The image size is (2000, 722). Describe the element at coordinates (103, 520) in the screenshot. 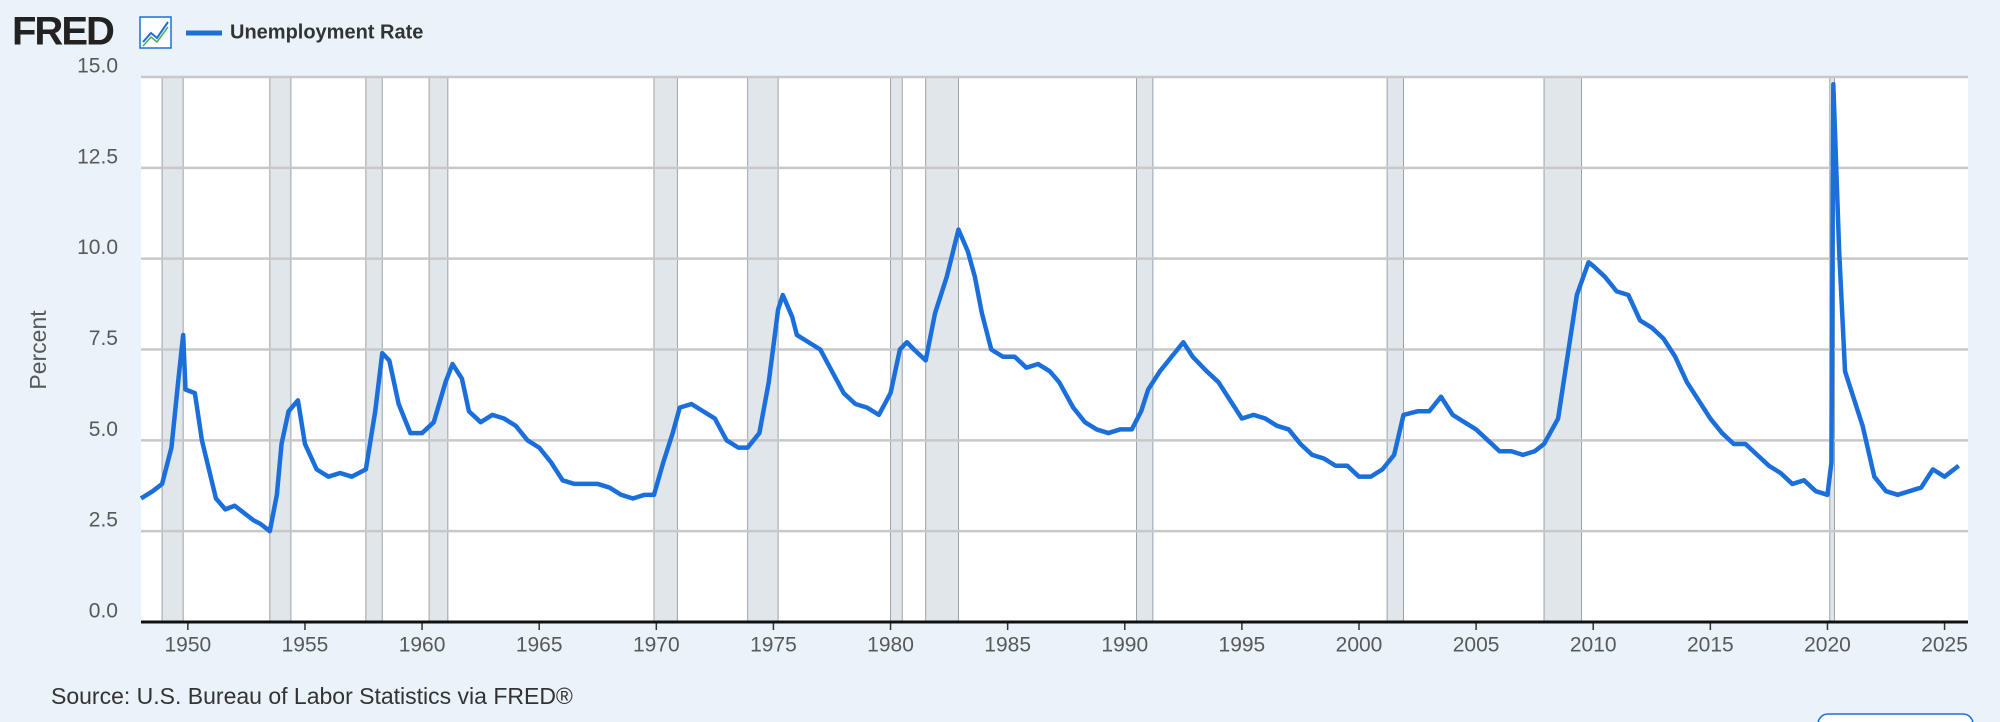

I see `y-tick-label: 2.5` at that location.